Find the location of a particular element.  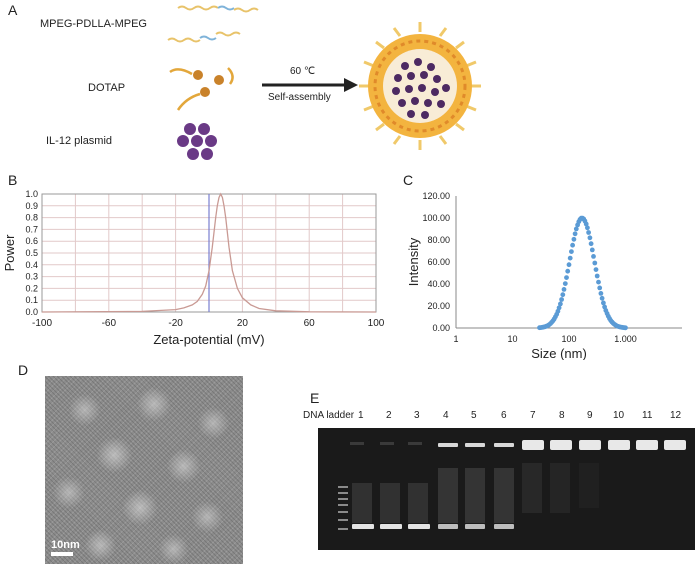

gel-ladder-bands is located at coordinates (343, 508).